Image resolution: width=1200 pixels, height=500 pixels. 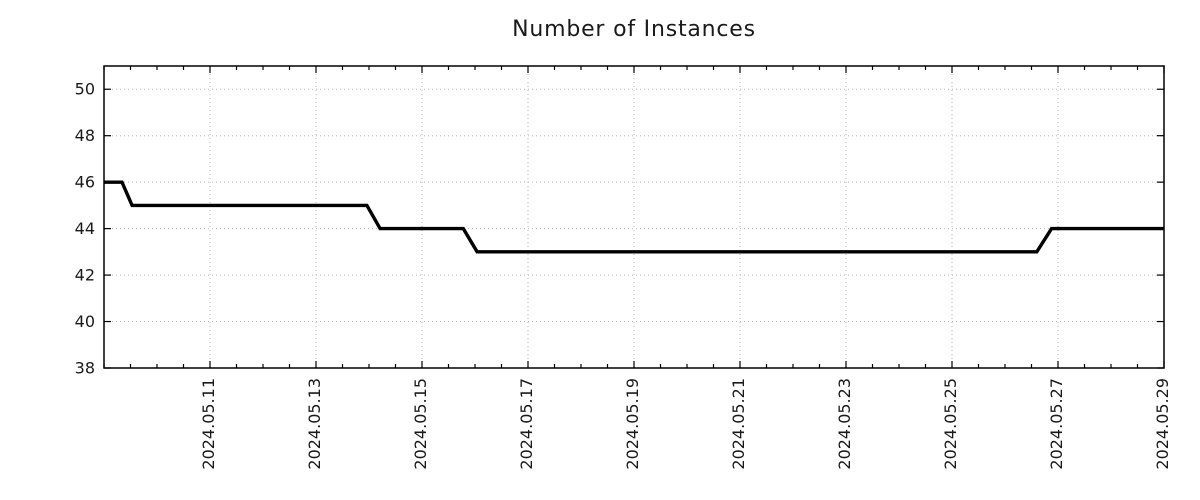 I want to click on y-tick-label: 44, so click(x=85, y=228).